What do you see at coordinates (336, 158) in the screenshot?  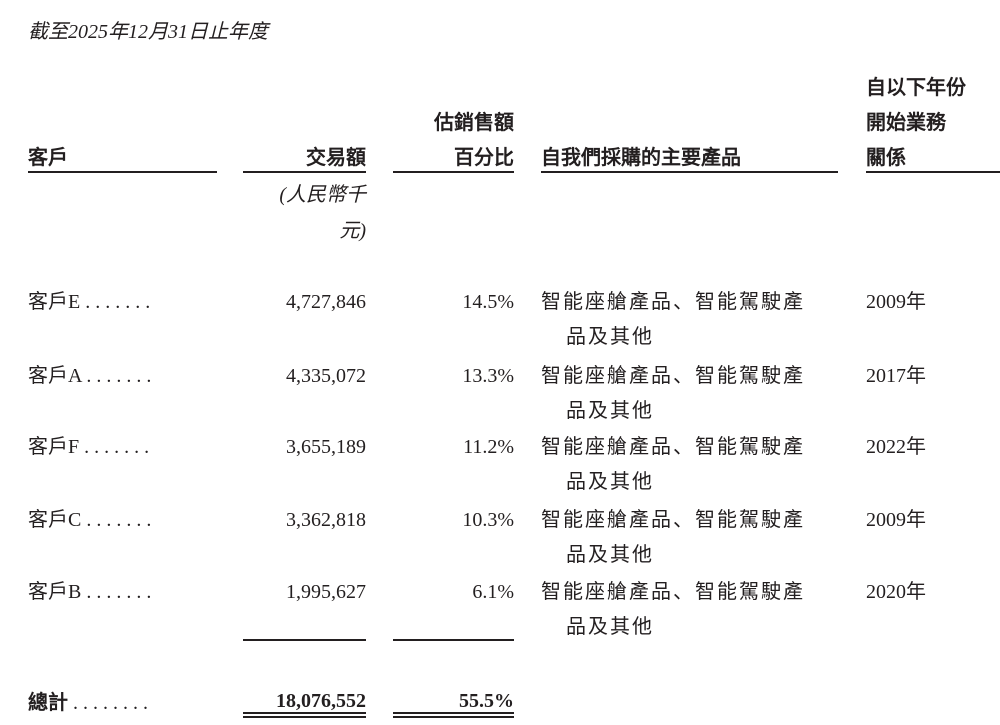 I see `header-amount: 交易額` at bounding box center [336, 158].